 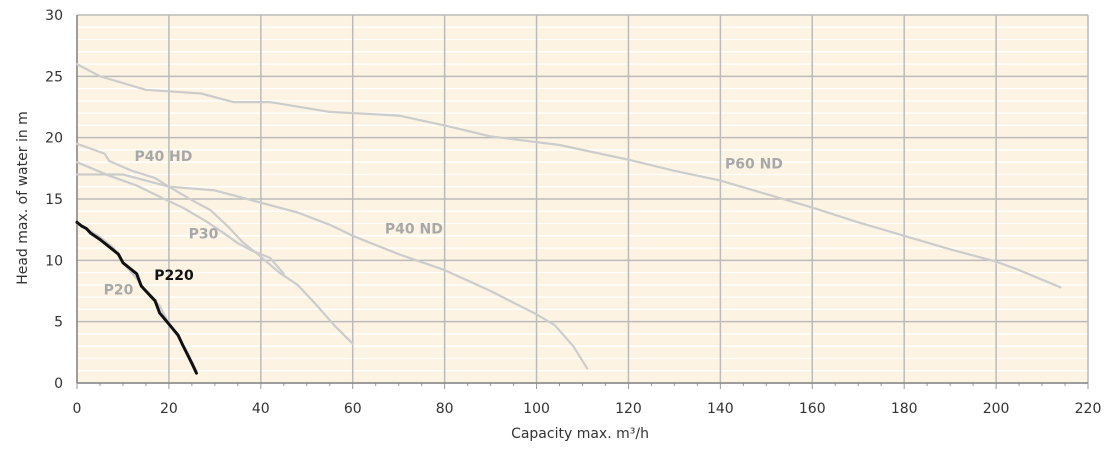 I want to click on series-label-p30: P30, so click(x=204, y=234).